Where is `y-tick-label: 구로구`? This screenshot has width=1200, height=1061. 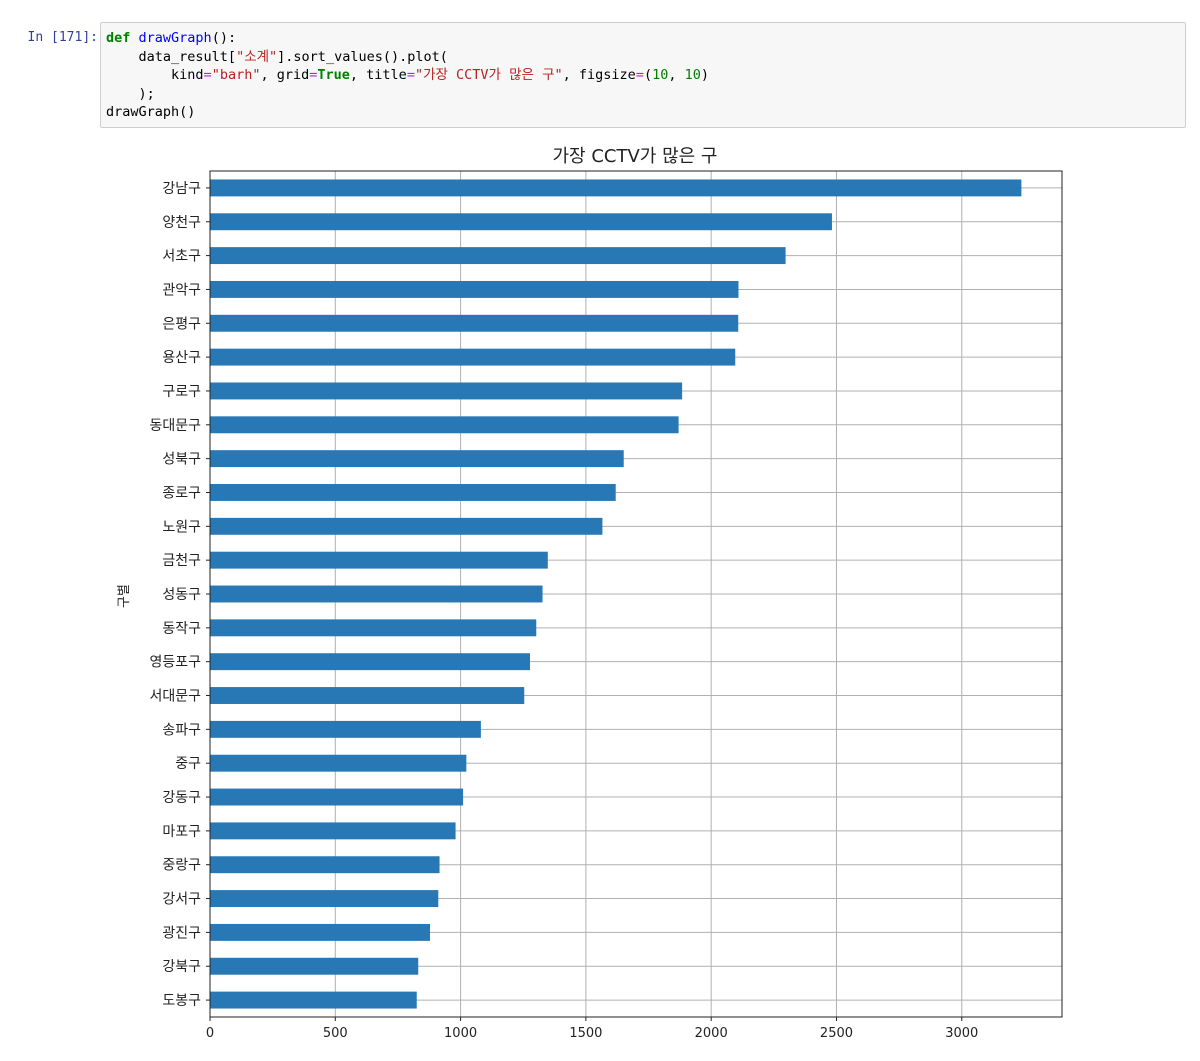 y-tick-label: 구로구 is located at coordinates (181, 392).